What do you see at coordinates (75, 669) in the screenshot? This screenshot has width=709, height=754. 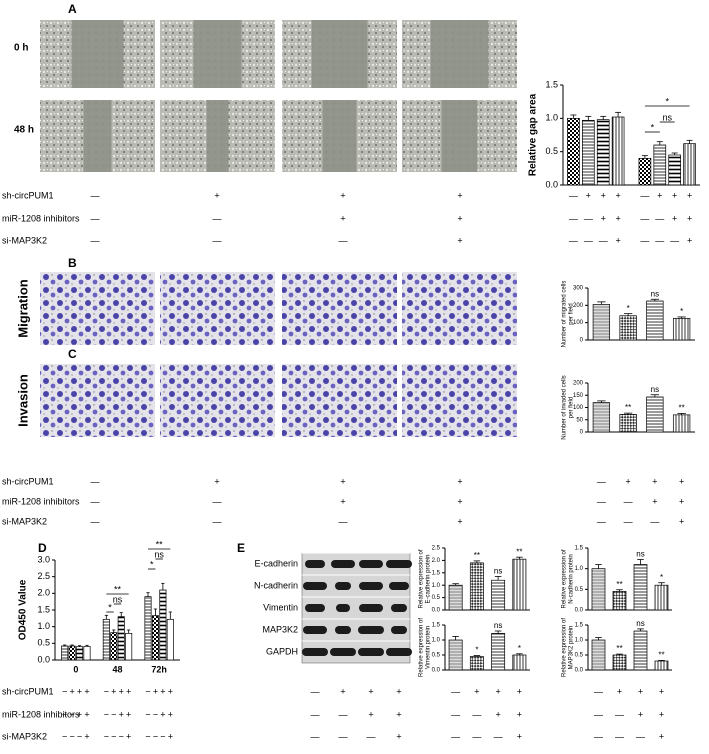 I see `x-tick-label: 0` at bounding box center [75, 669].